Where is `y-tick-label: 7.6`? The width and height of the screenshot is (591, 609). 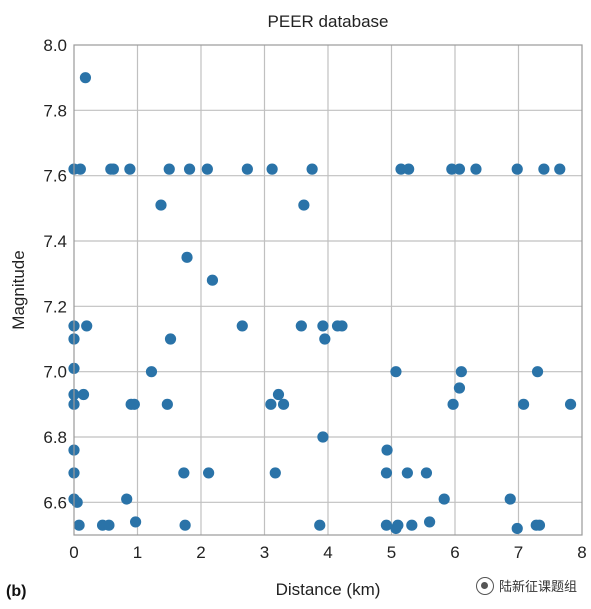
y-tick-label: 7.6 is located at coordinates (55, 176).